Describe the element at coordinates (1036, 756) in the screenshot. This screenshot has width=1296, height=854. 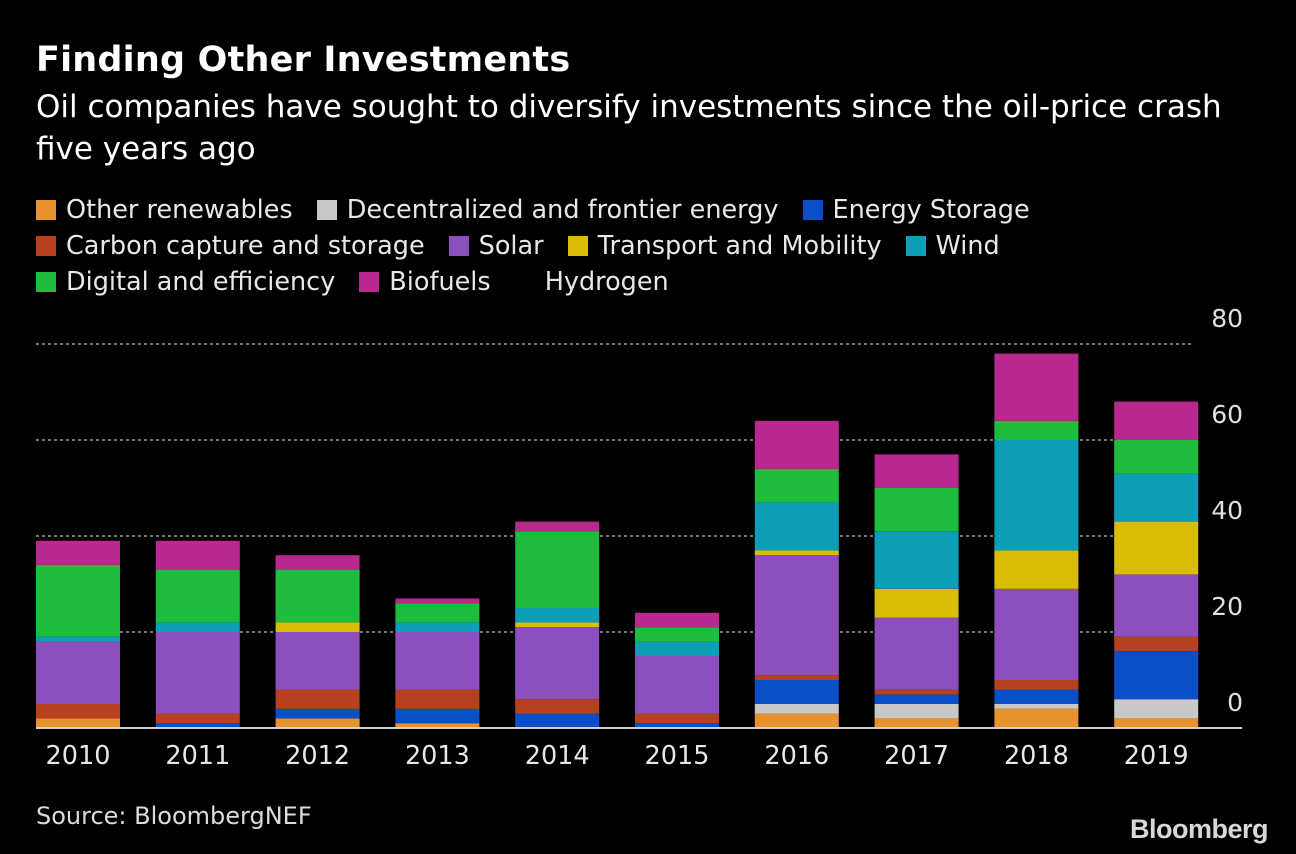
I see `x-tick-label: 2018` at that location.